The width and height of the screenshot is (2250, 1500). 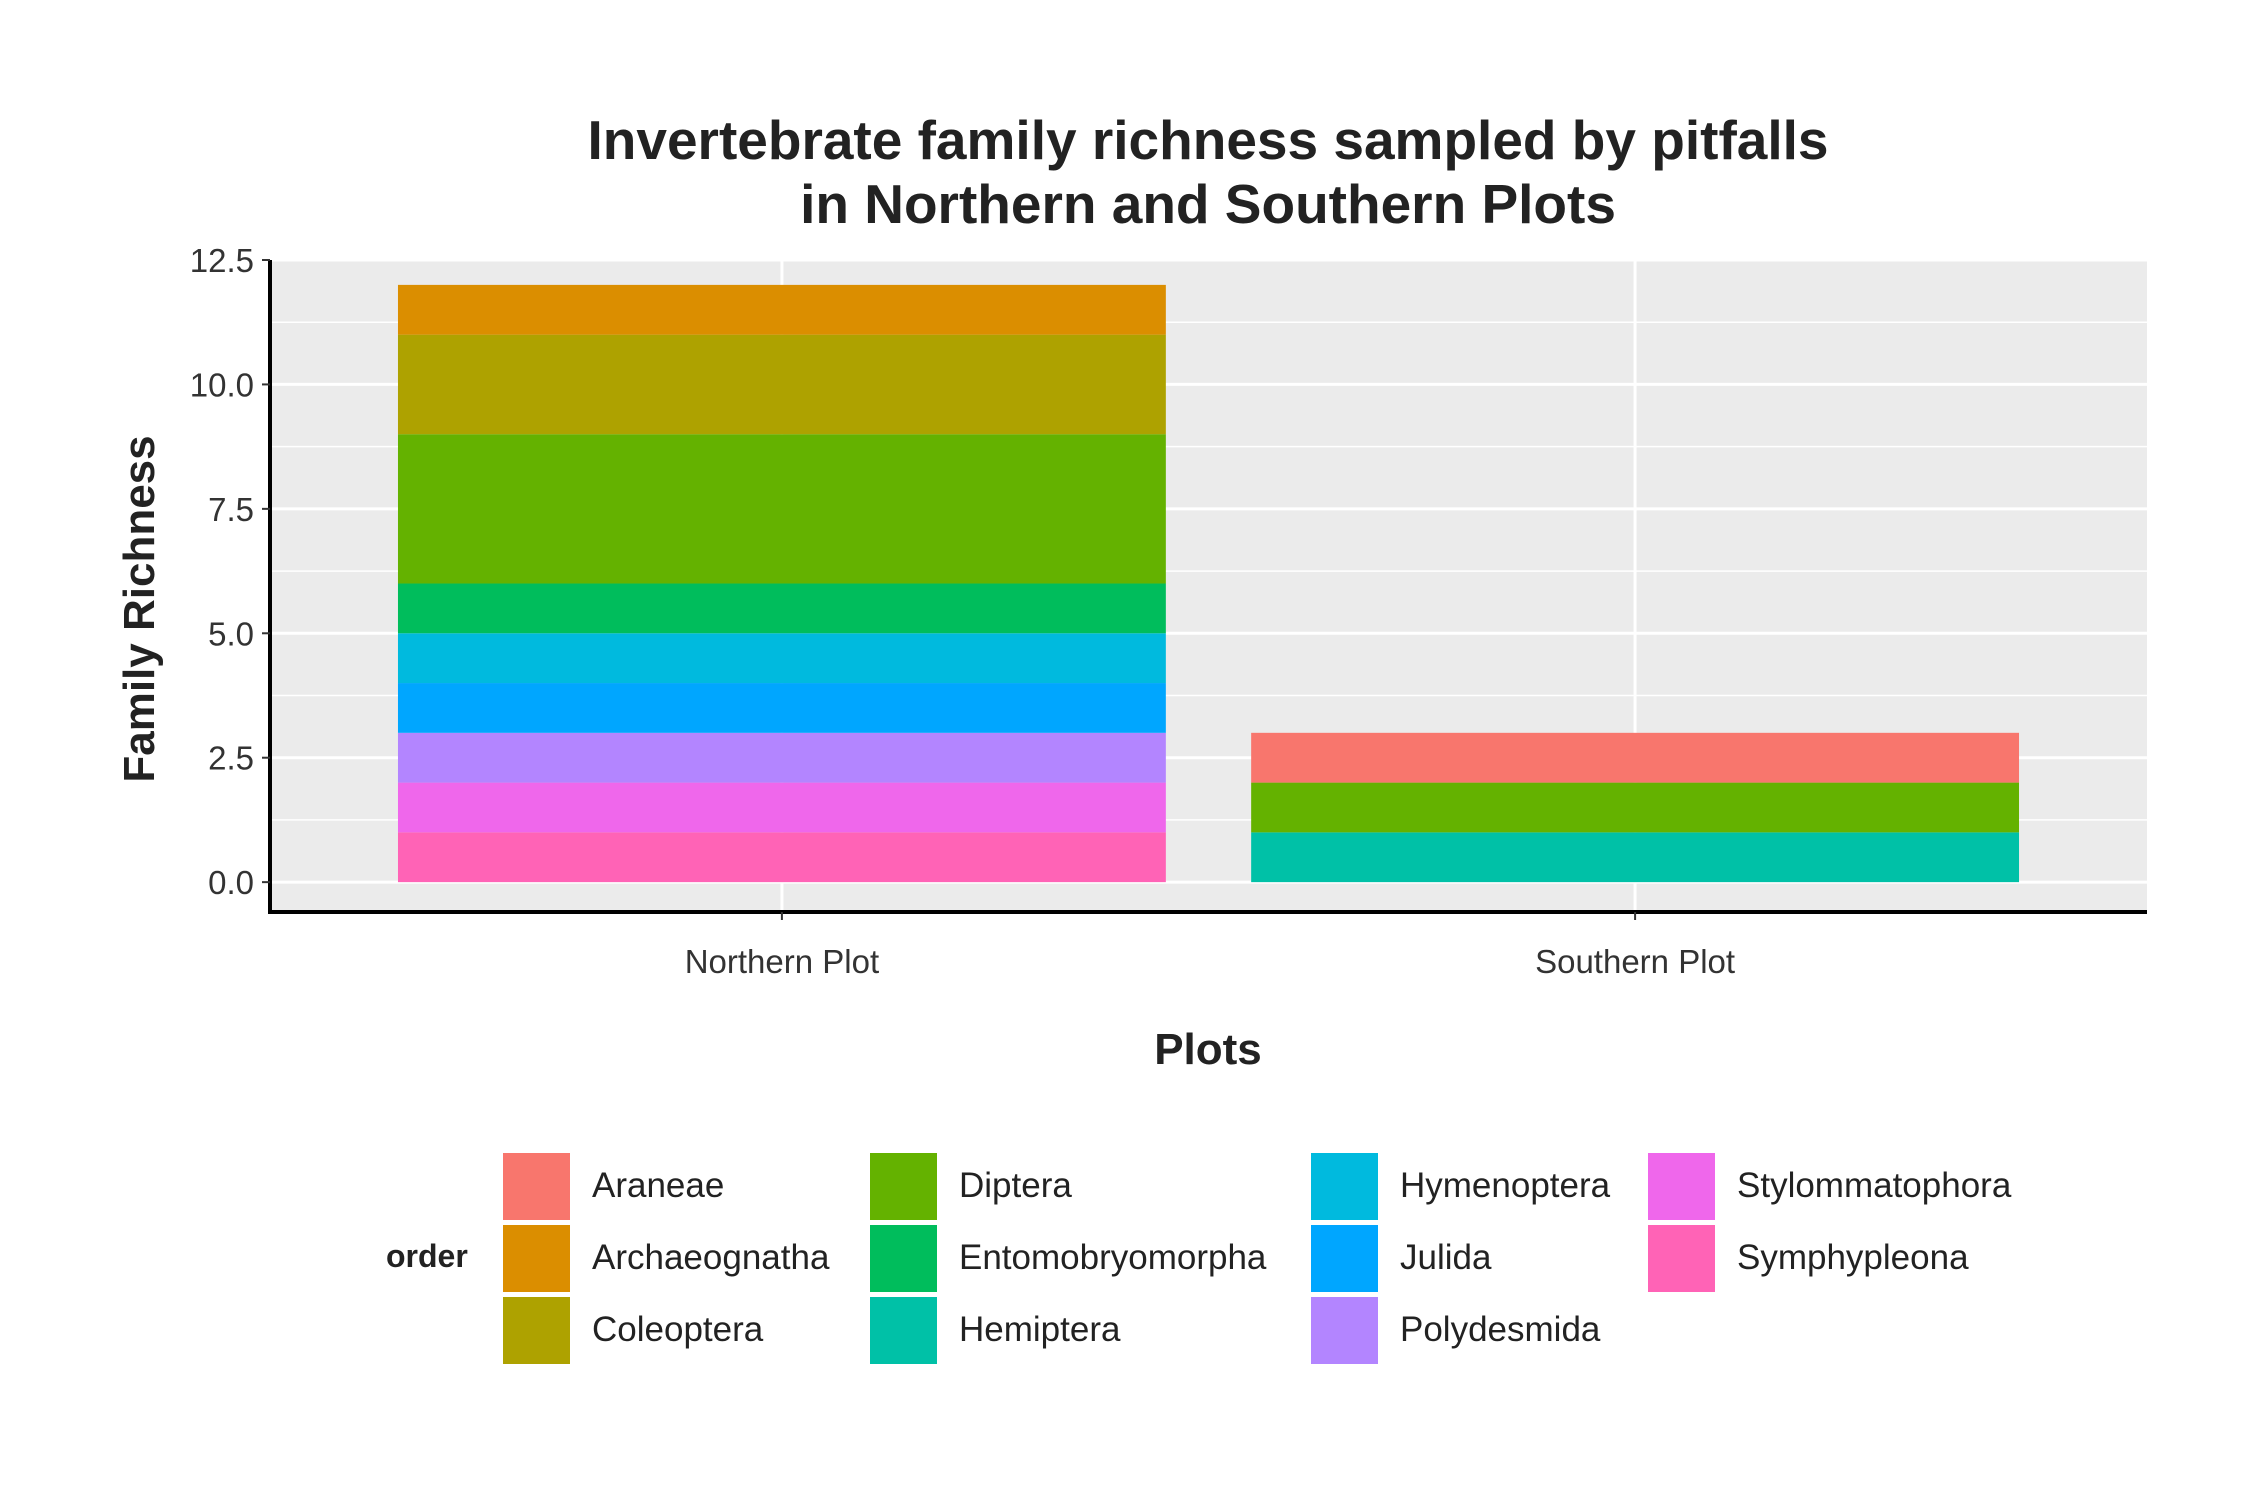 I want to click on x-tick-label: Northern Plot, so click(x=782, y=961).